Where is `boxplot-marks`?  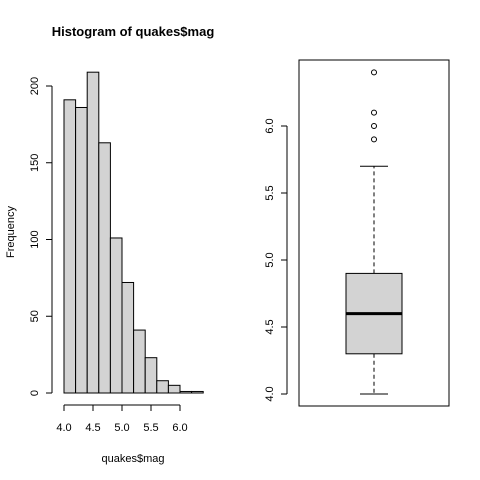 boxplot-marks is located at coordinates (374, 232).